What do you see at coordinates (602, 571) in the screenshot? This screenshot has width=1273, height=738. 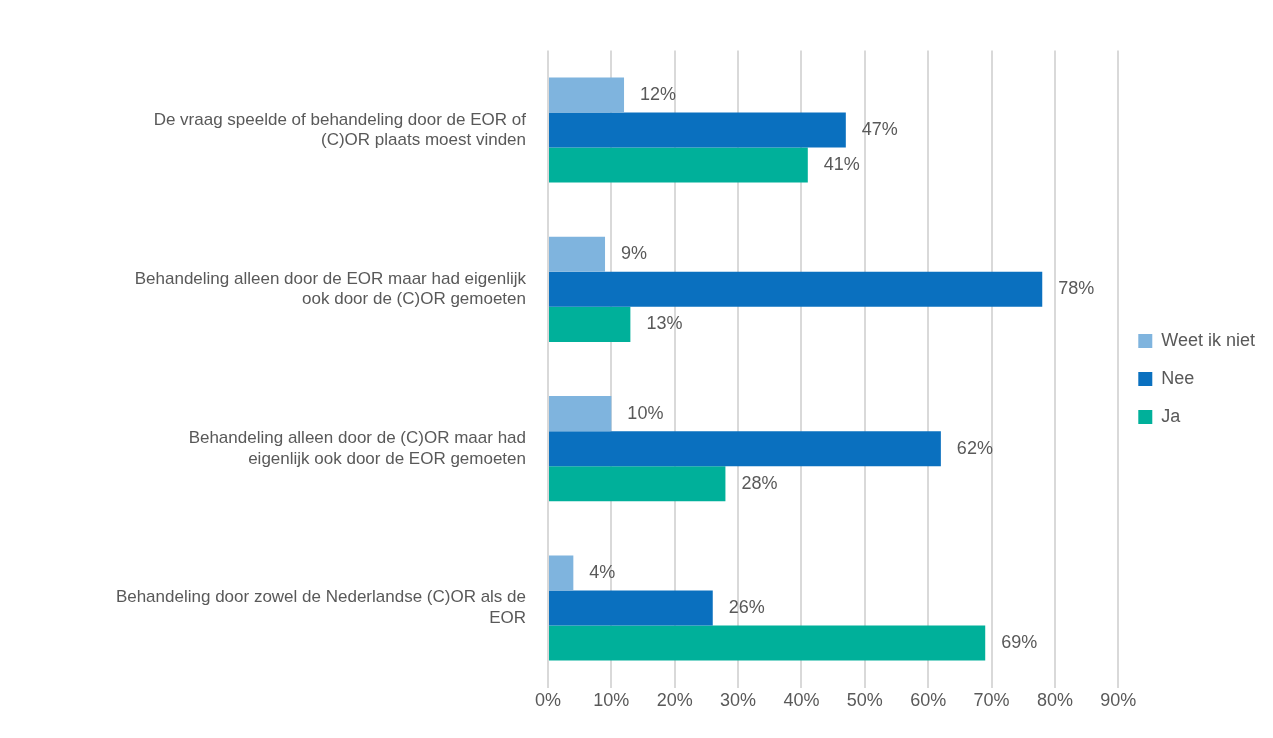 I see `data-label: 4%` at bounding box center [602, 571].